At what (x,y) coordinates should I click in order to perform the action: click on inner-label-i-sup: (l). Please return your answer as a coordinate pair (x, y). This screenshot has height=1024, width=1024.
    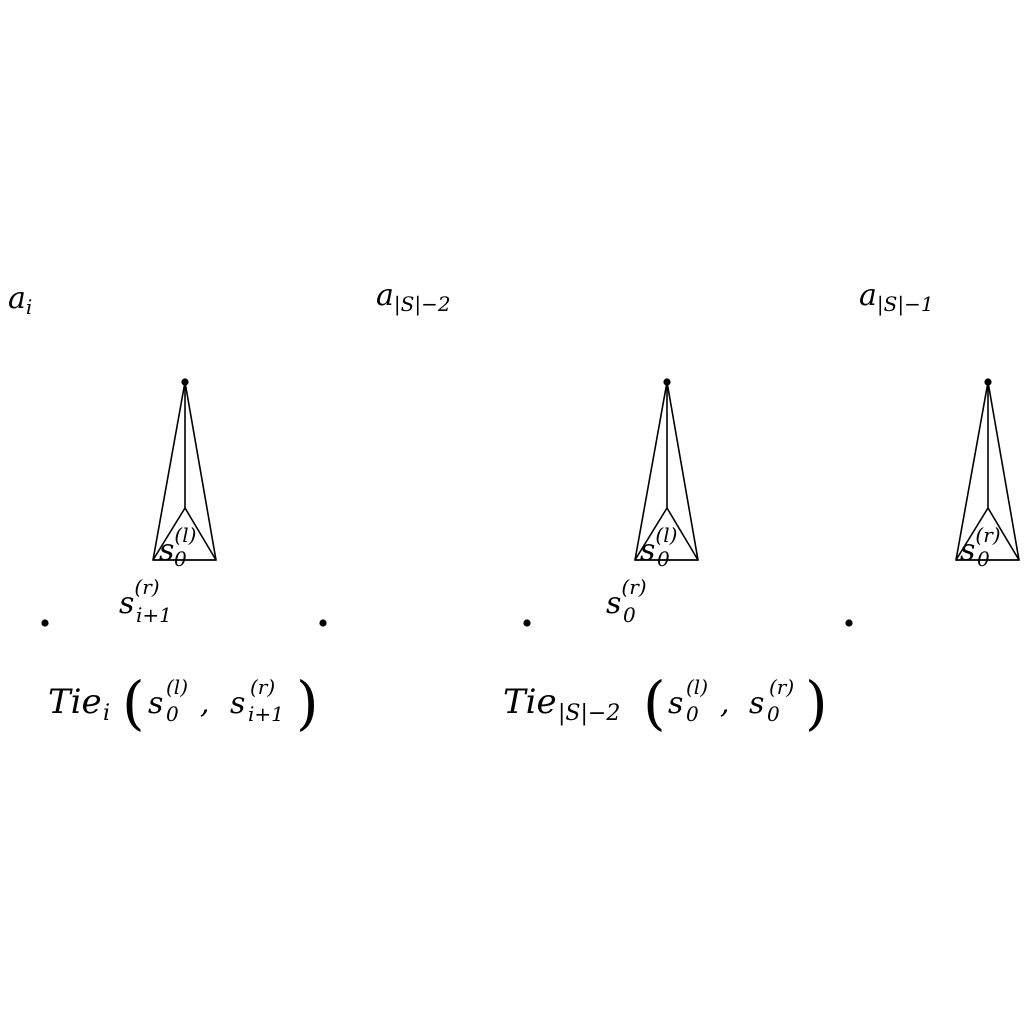
    Looking at the image, I should click on (185, 535).